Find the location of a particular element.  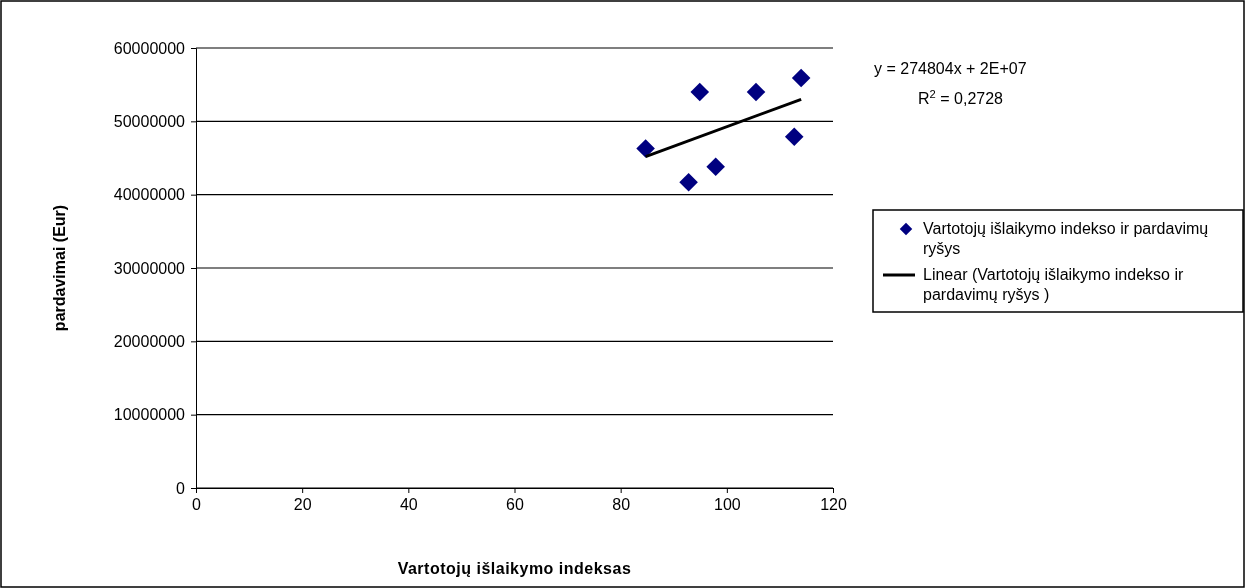

x-tick-label: 20 is located at coordinates (302, 505).